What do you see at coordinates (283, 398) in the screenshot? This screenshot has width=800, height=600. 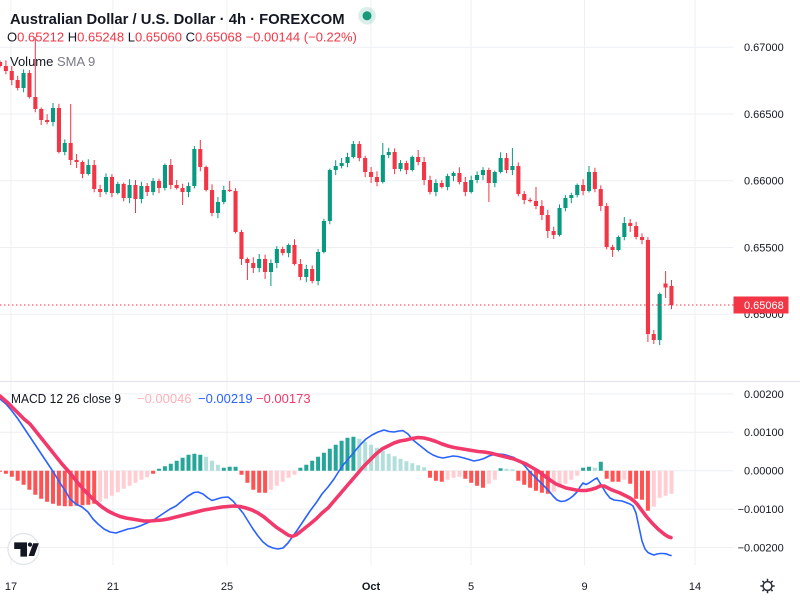 I see `svg-text: −0.00173` at bounding box center [283, 398].